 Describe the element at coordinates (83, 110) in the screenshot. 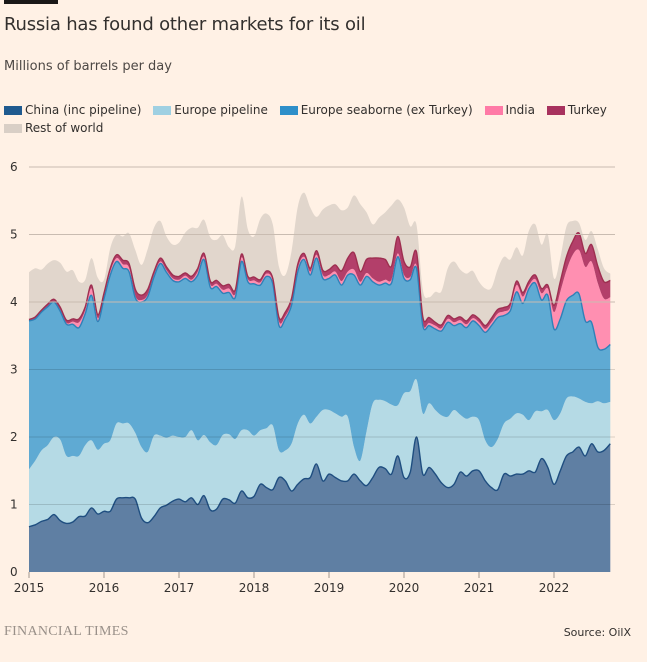

I see `legend-label: China (inc pipeline)` at that location.